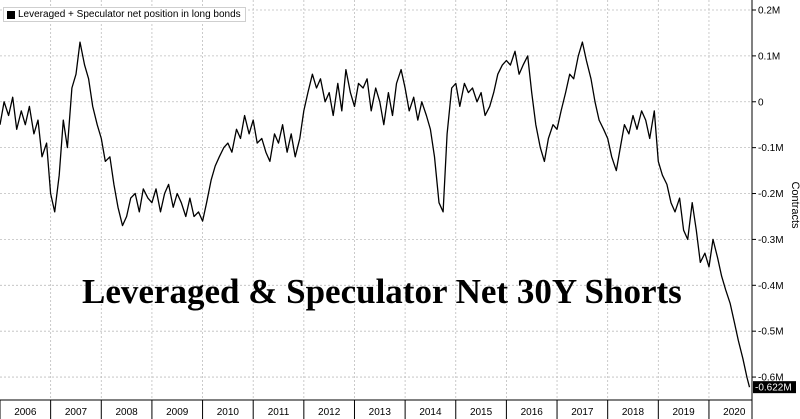 The image size is (800, 419). I want to click on x-tick-label: 2011, so click(279, 412).